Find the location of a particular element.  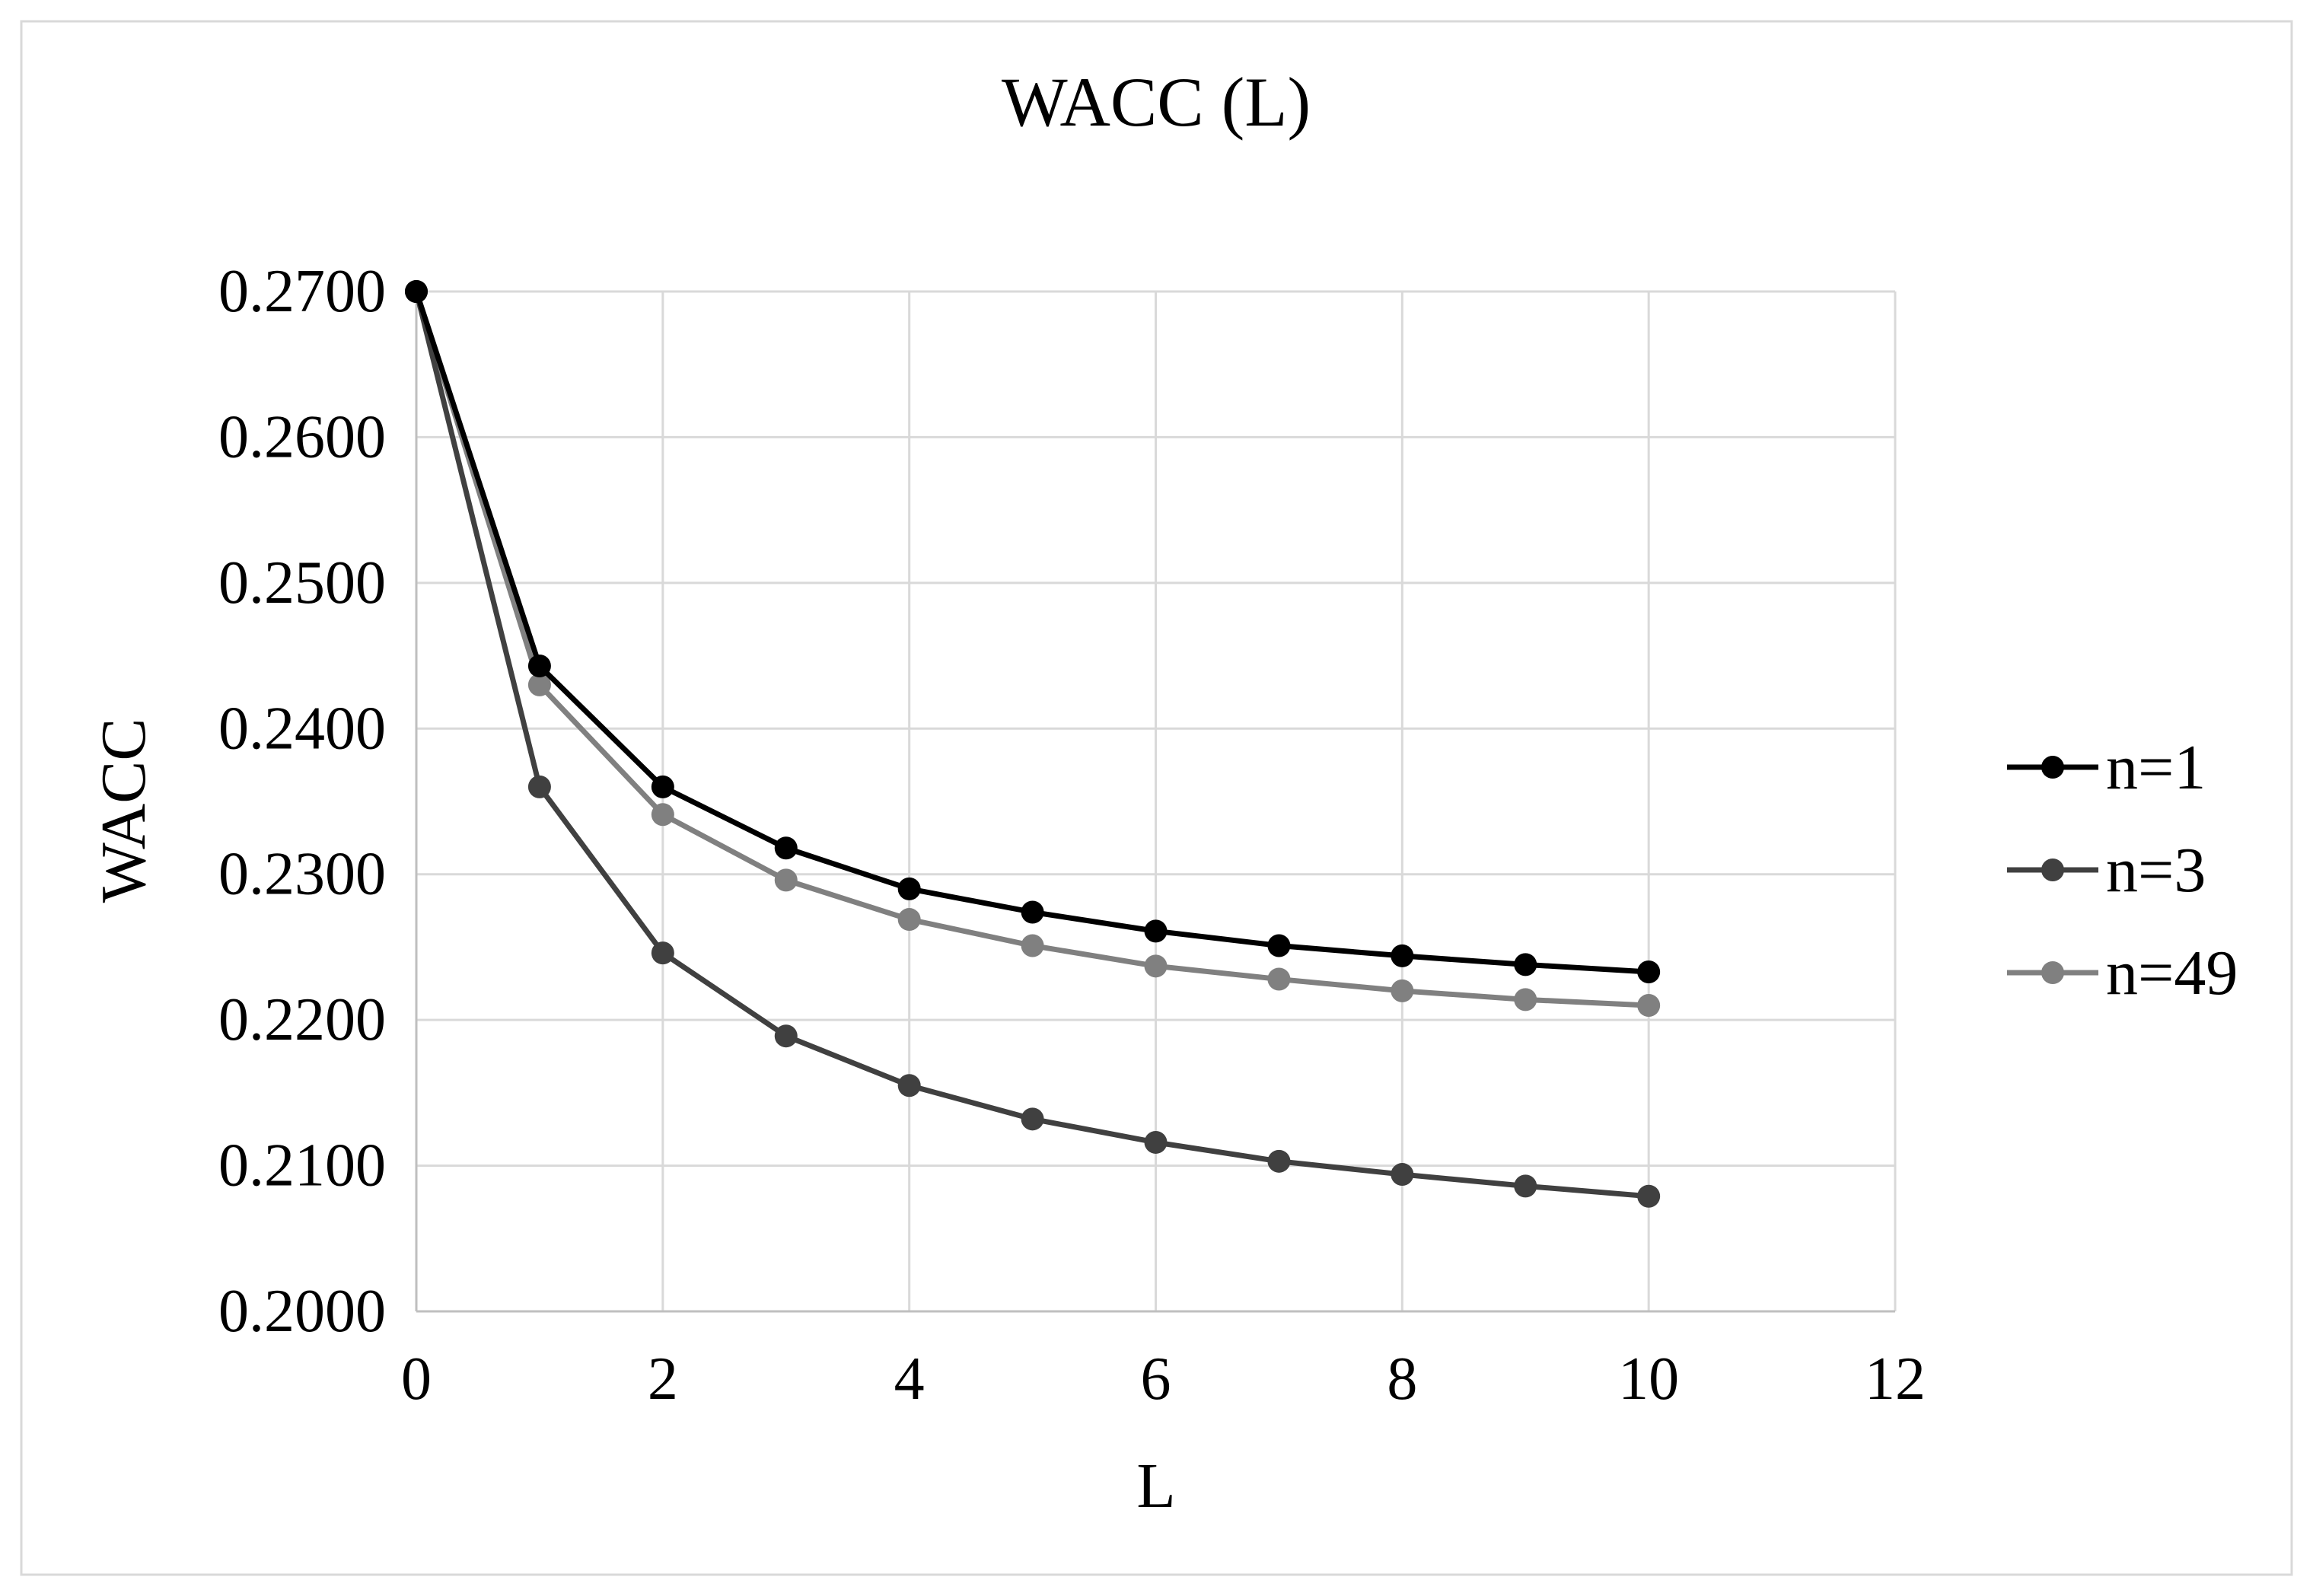

legend-item: n=1 is located at coordinates (2106, 767).